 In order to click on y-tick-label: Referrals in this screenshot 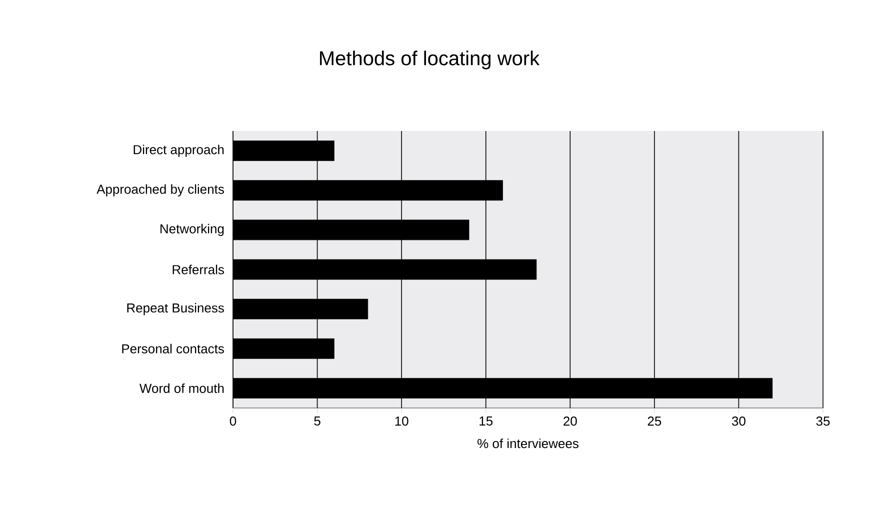, I will do `click(198, 269)`.